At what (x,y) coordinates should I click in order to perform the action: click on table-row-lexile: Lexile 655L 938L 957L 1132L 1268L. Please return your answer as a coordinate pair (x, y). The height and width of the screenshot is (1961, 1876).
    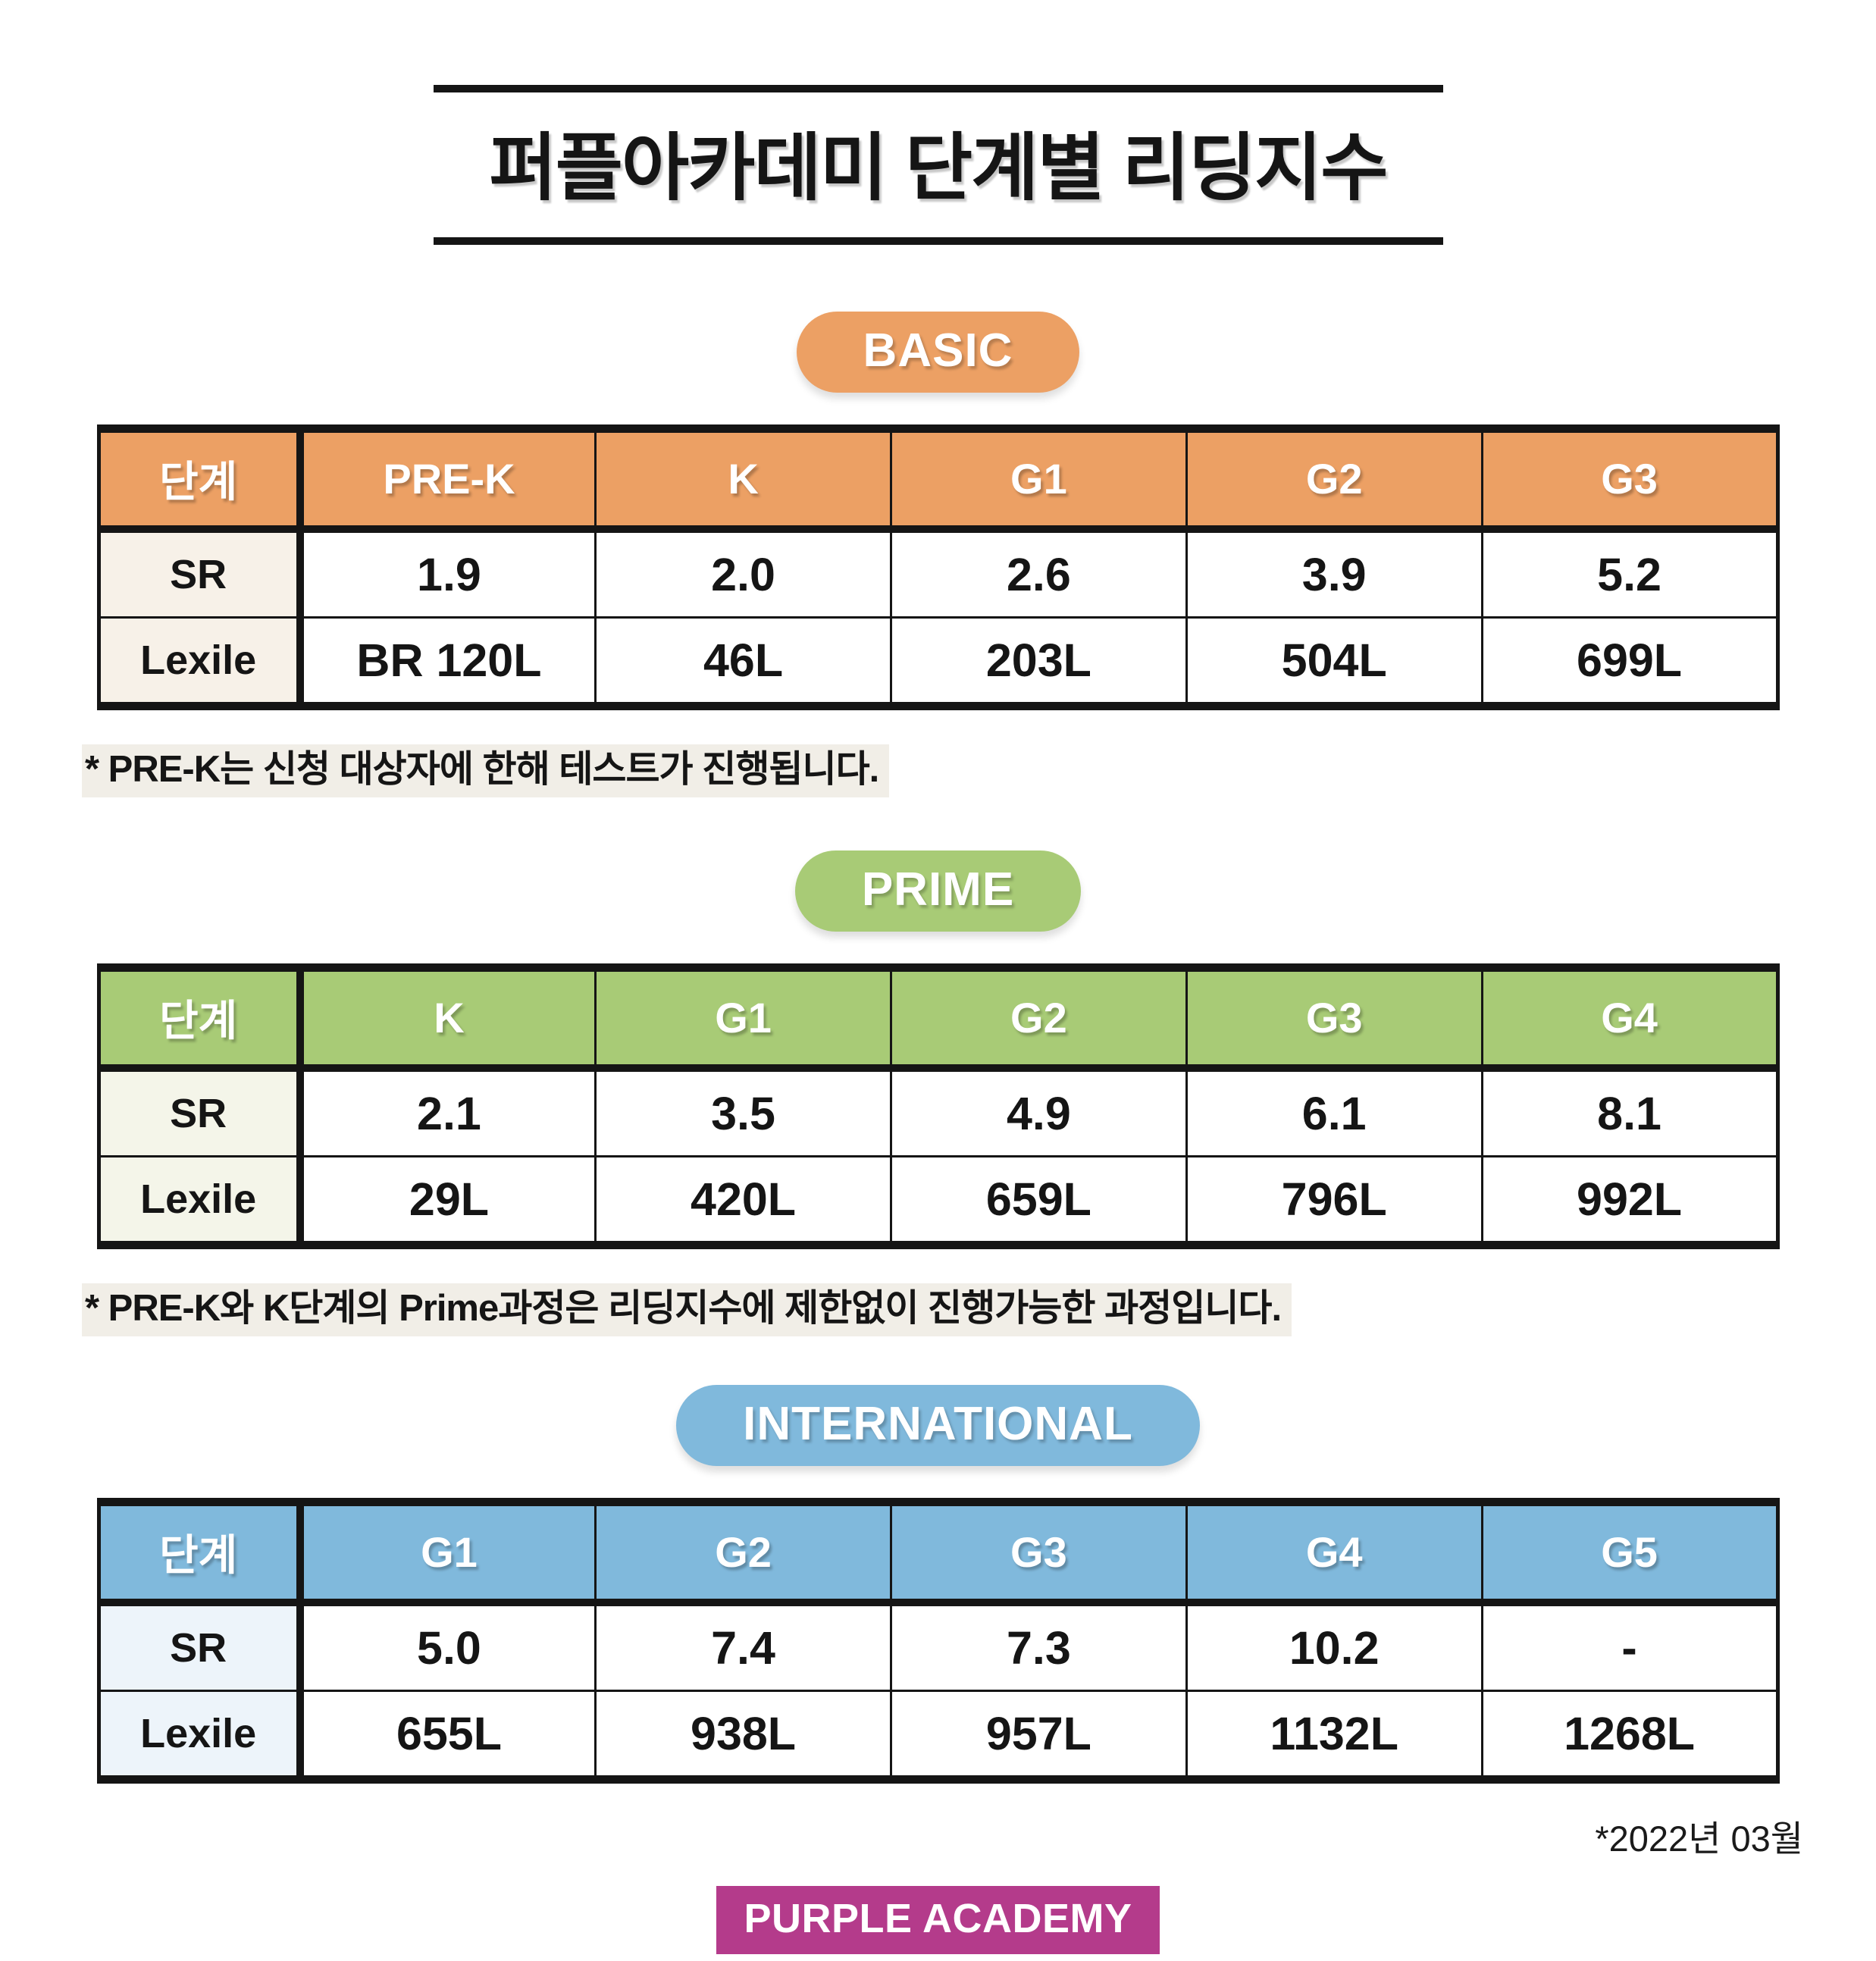
    Looking at the image, I should click on (938, 1735).